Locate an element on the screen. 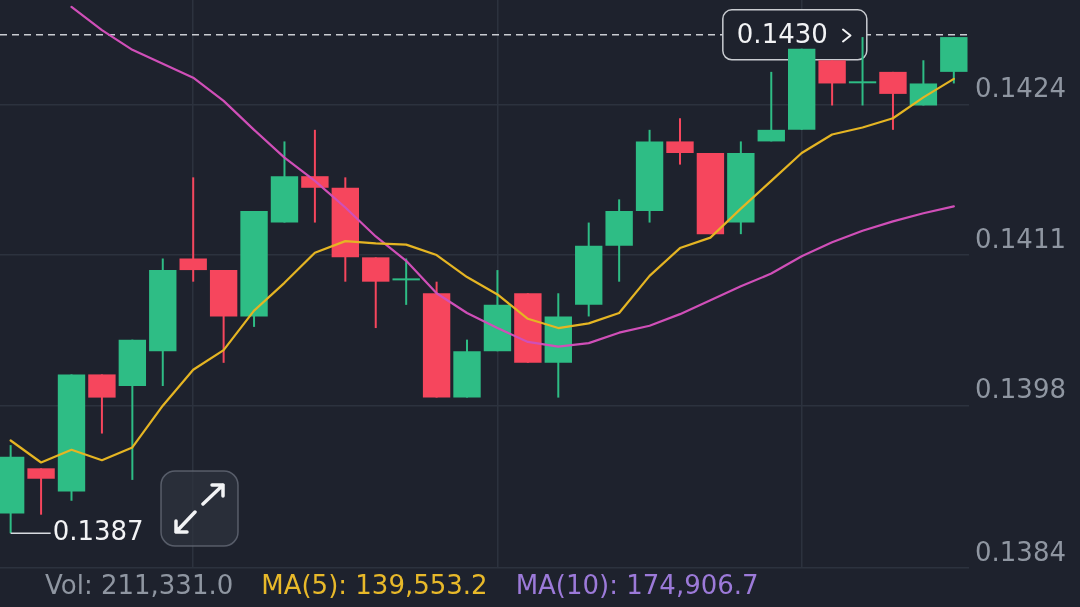  annotation: 0.1387 is located at coordinates (98, 530).